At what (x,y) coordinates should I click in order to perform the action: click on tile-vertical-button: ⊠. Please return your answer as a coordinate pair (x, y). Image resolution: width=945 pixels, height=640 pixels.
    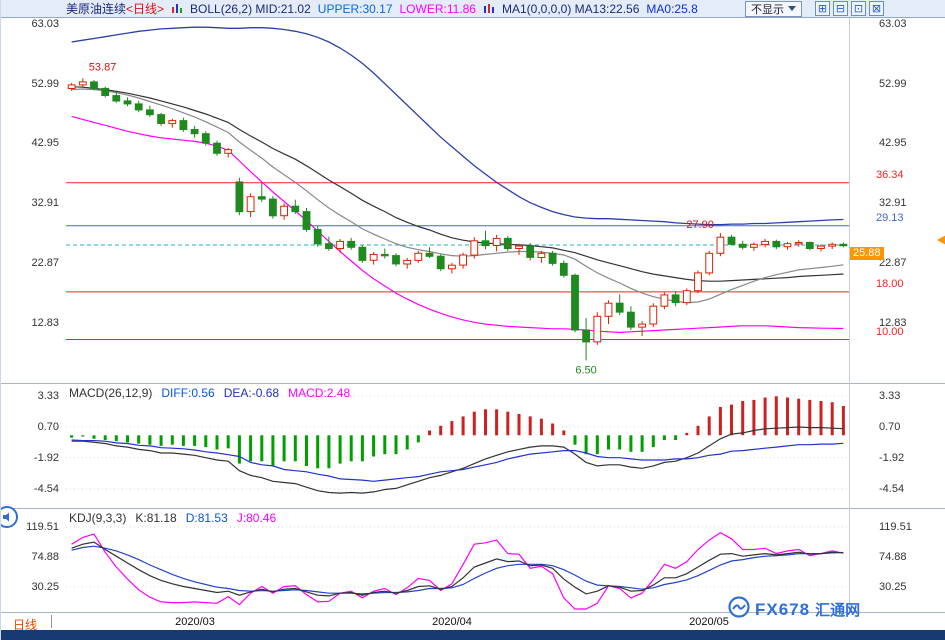
    Looking at the image, I should click on (876, 8).